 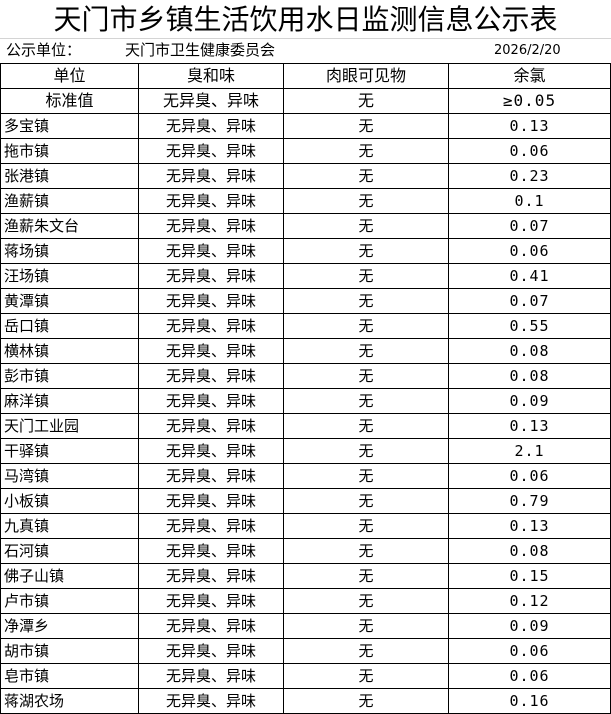 What do you see at coordinates (529, 576) in the screenshot?
I see `cell-chlorine: 0.15` at bounding box center [529, 576].